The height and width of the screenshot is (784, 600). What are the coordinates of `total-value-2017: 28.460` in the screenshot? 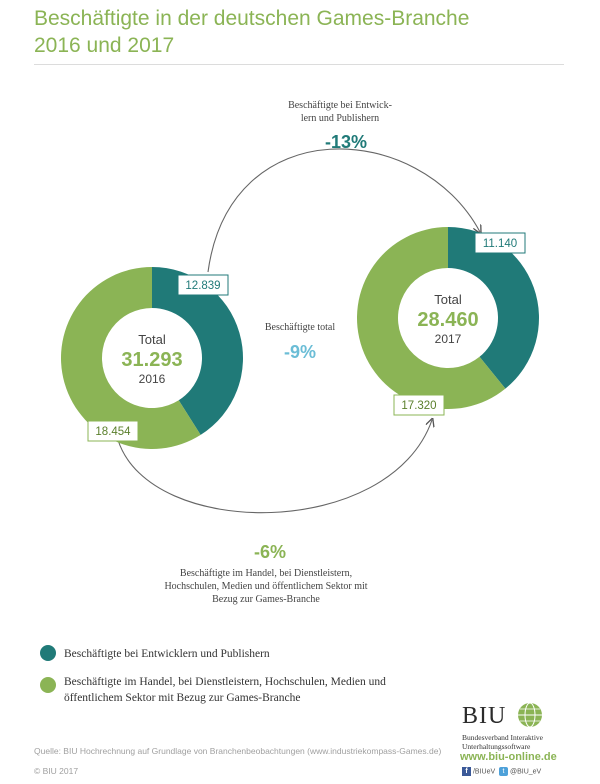 It's located at (447, 320).